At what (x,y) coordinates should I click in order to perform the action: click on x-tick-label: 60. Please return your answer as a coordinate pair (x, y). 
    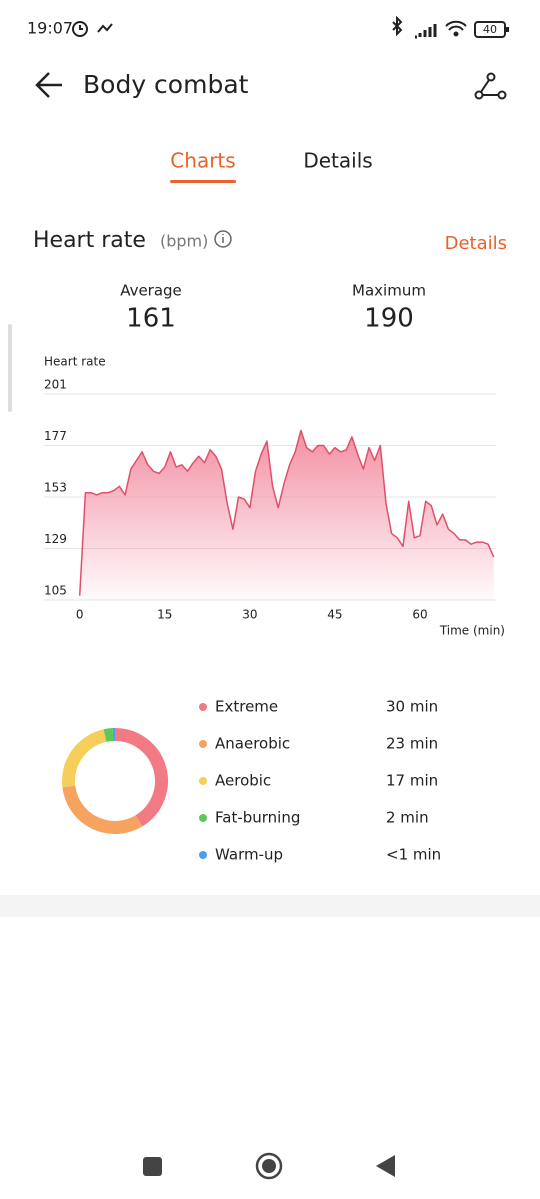
    Looking at the image, I should click on (419, 615).